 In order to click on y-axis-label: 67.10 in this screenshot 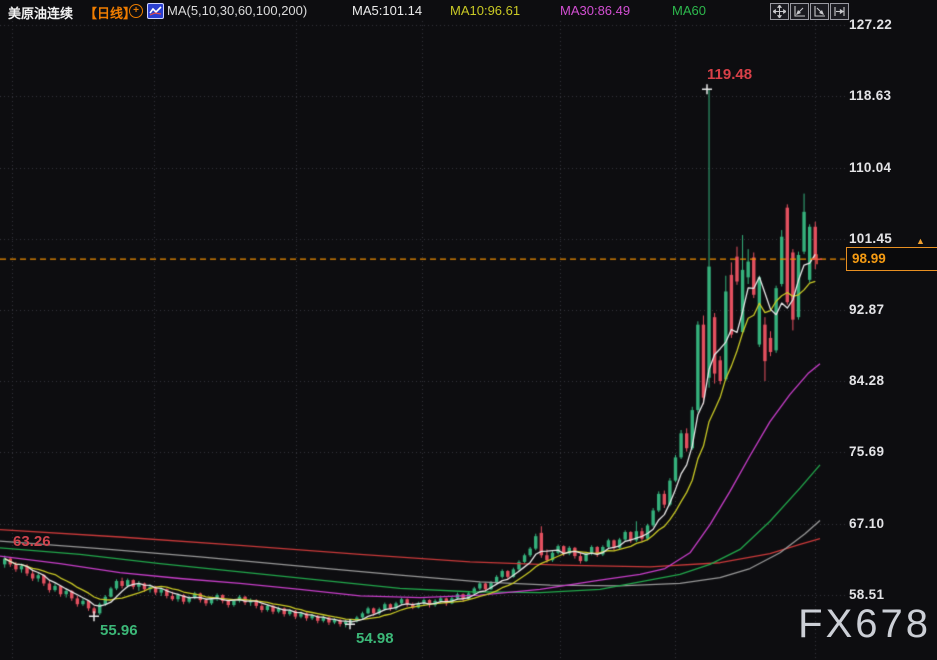, I will do `click(867, 523)`.